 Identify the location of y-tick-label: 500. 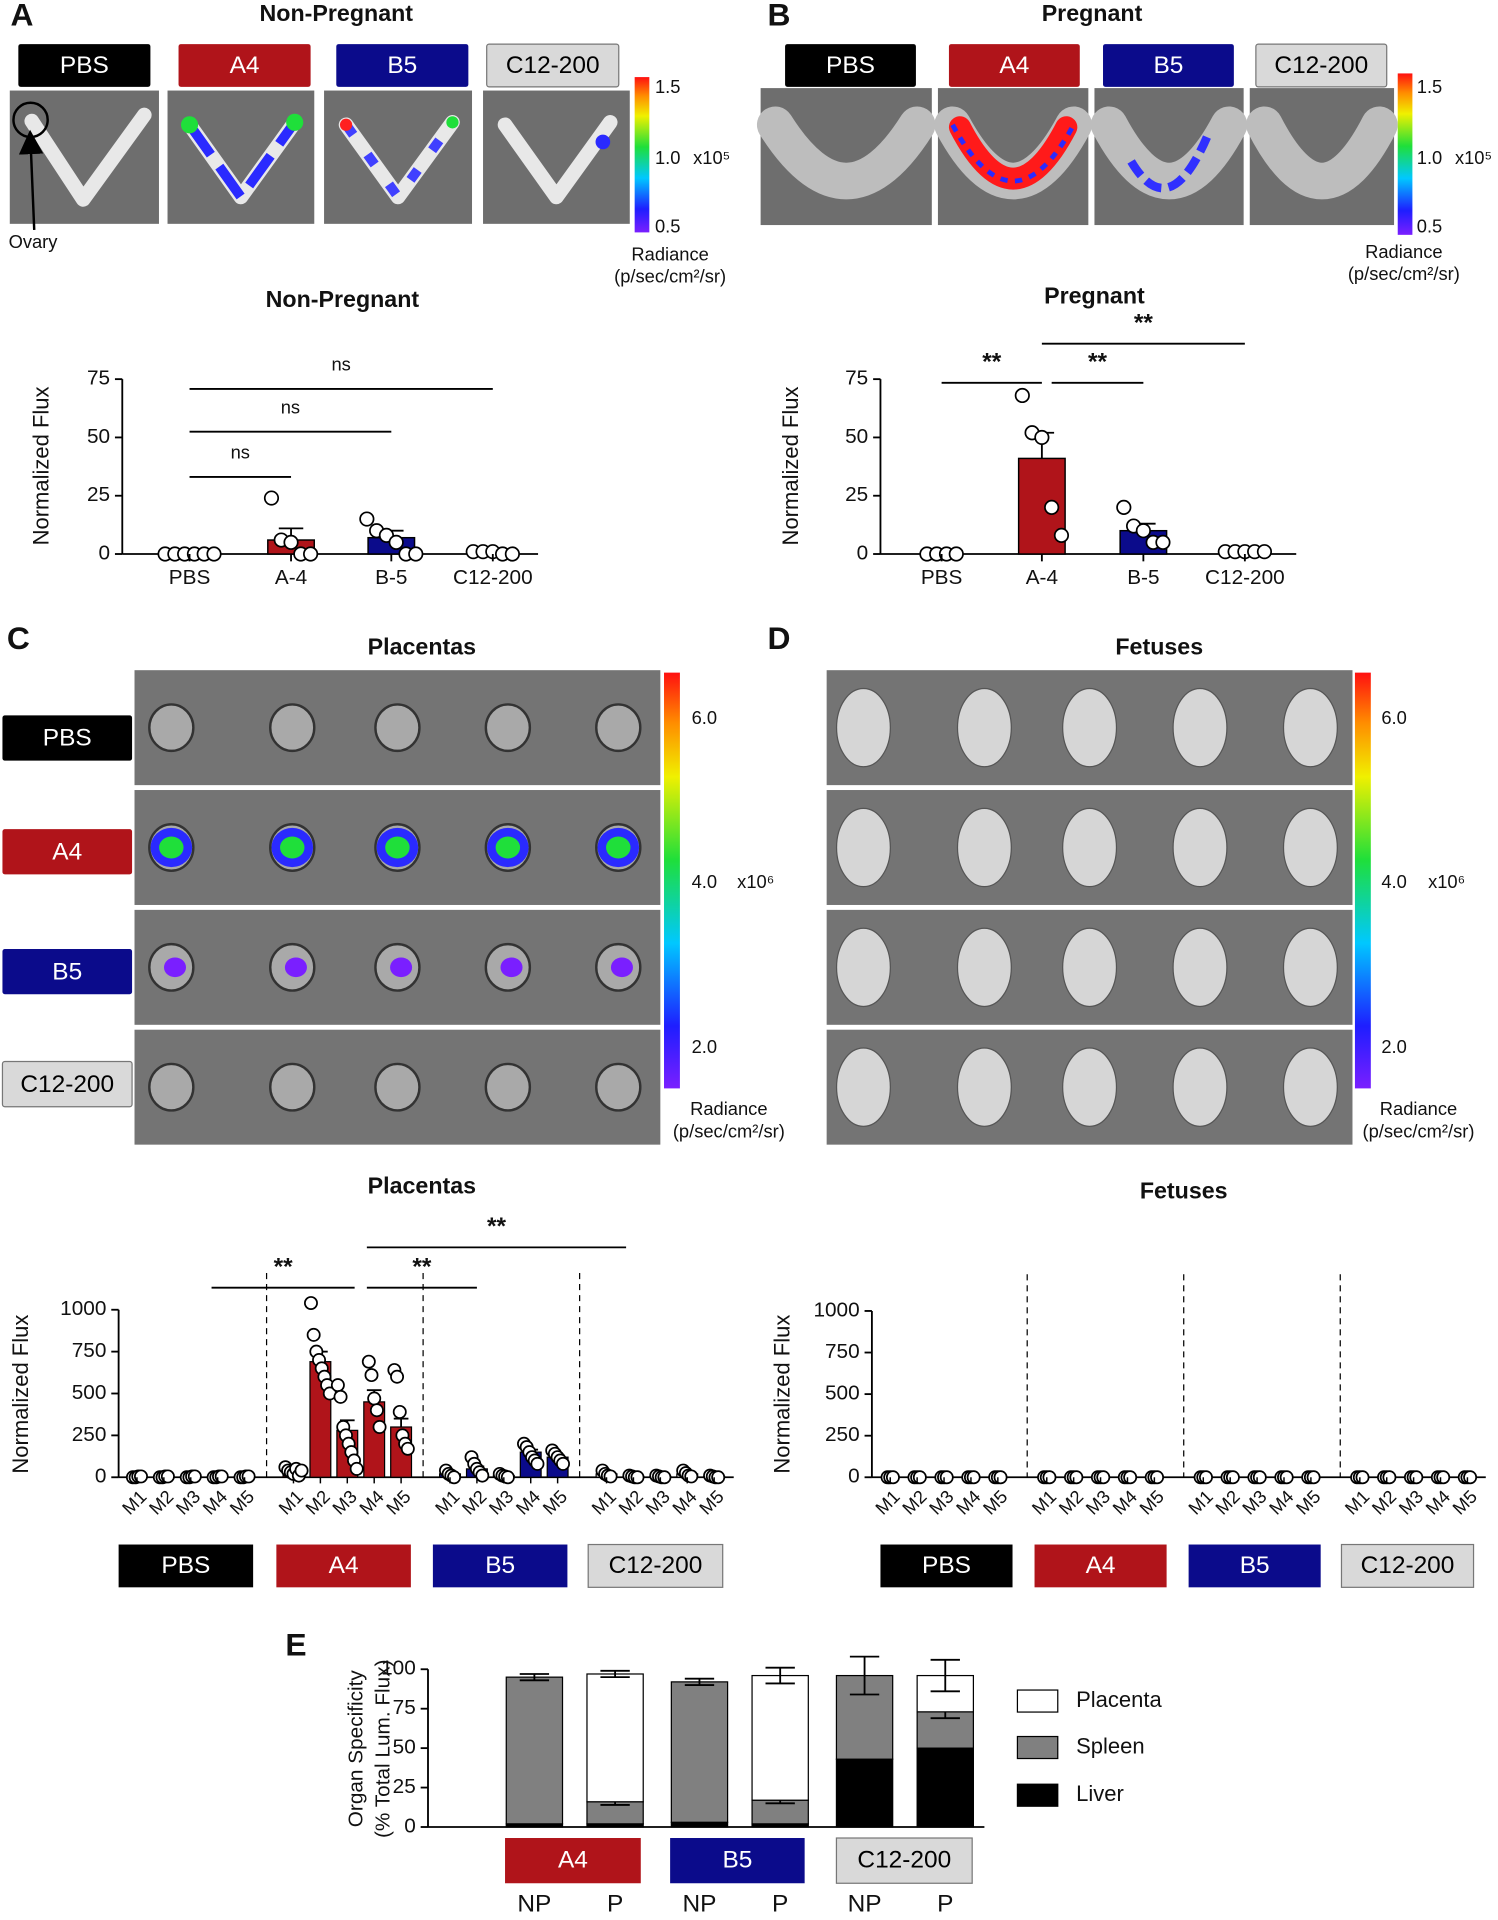
(842, 1393).